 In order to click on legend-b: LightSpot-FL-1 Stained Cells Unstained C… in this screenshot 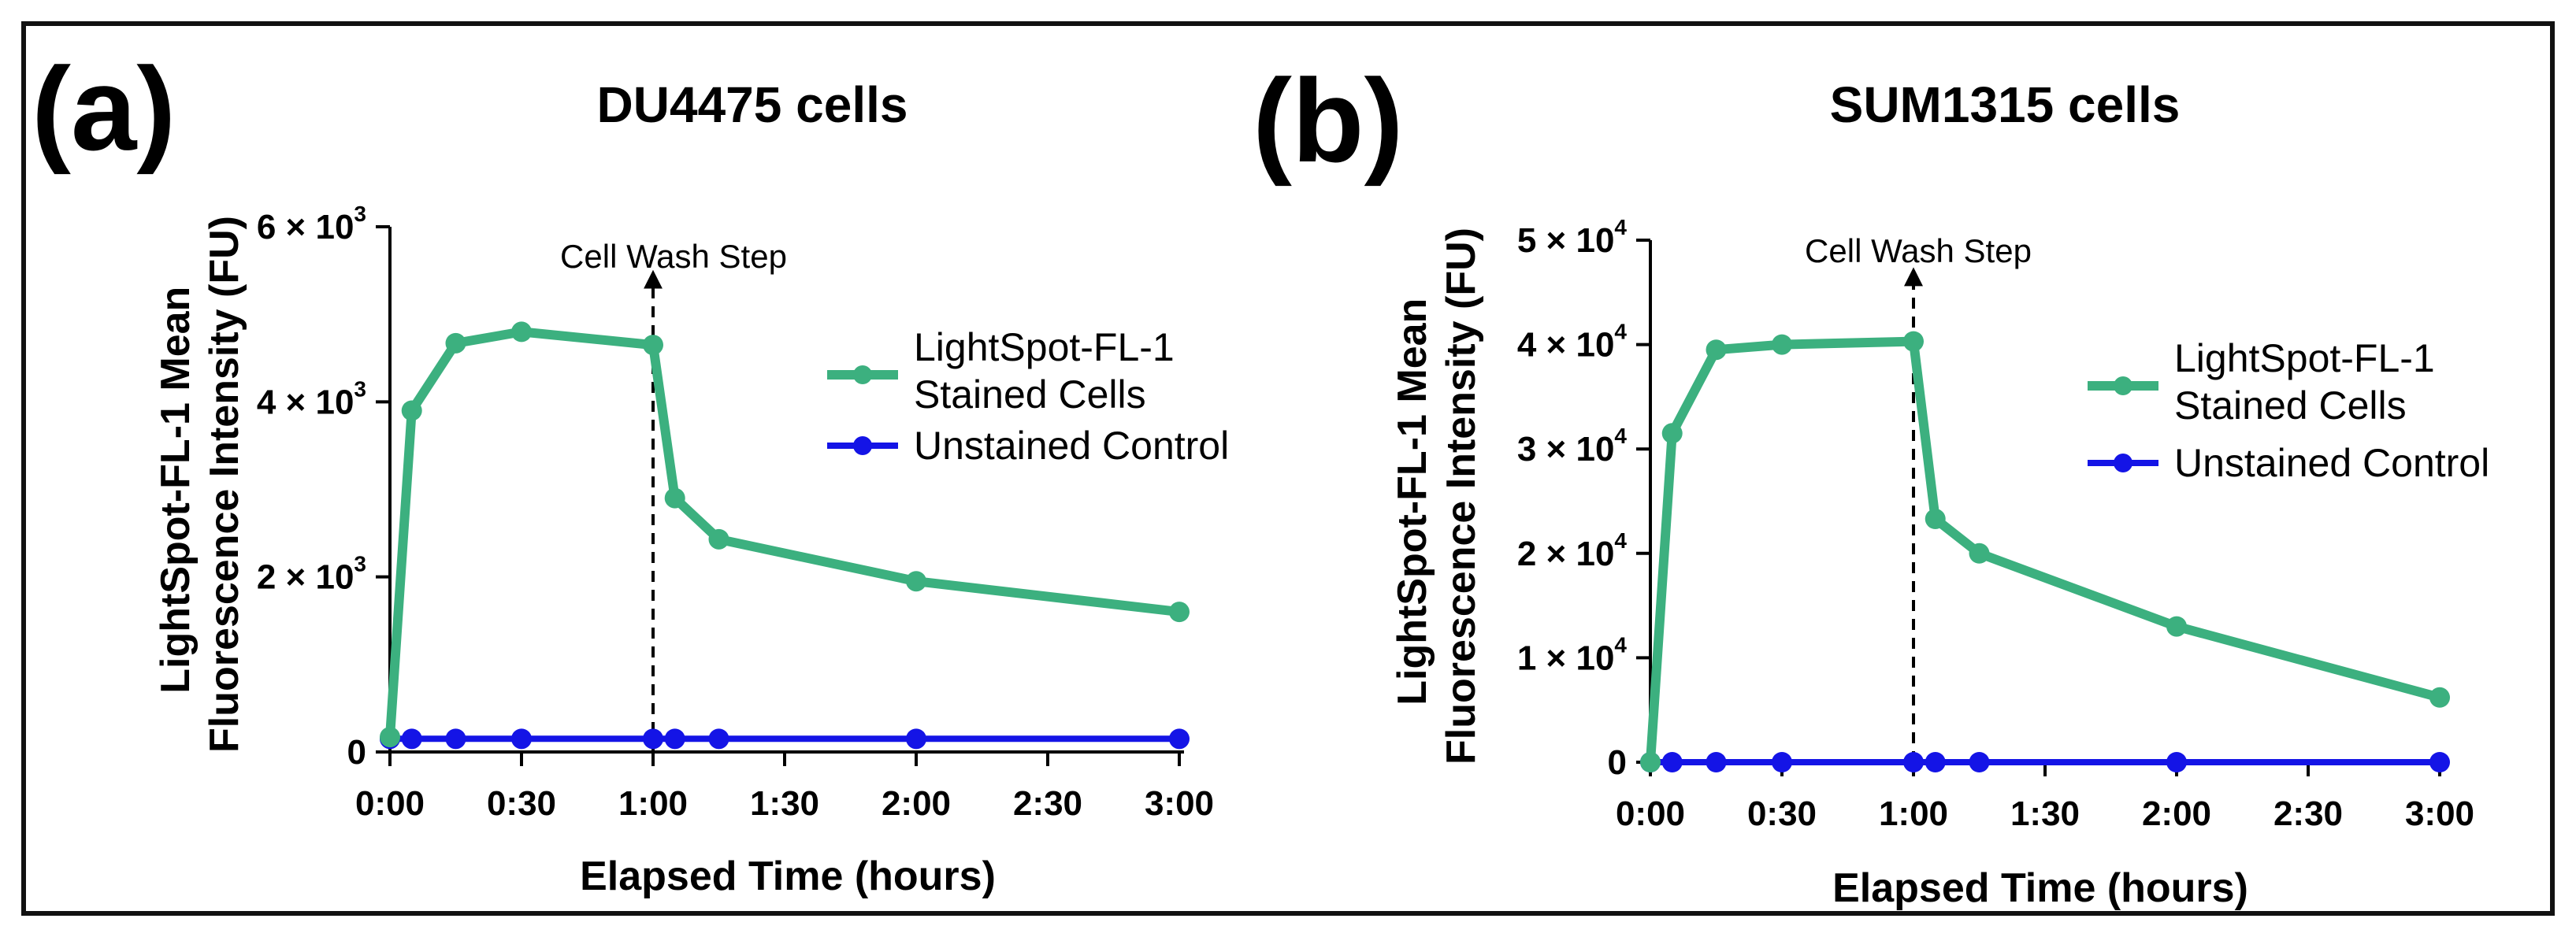, I will do `click(2288, 411)`.